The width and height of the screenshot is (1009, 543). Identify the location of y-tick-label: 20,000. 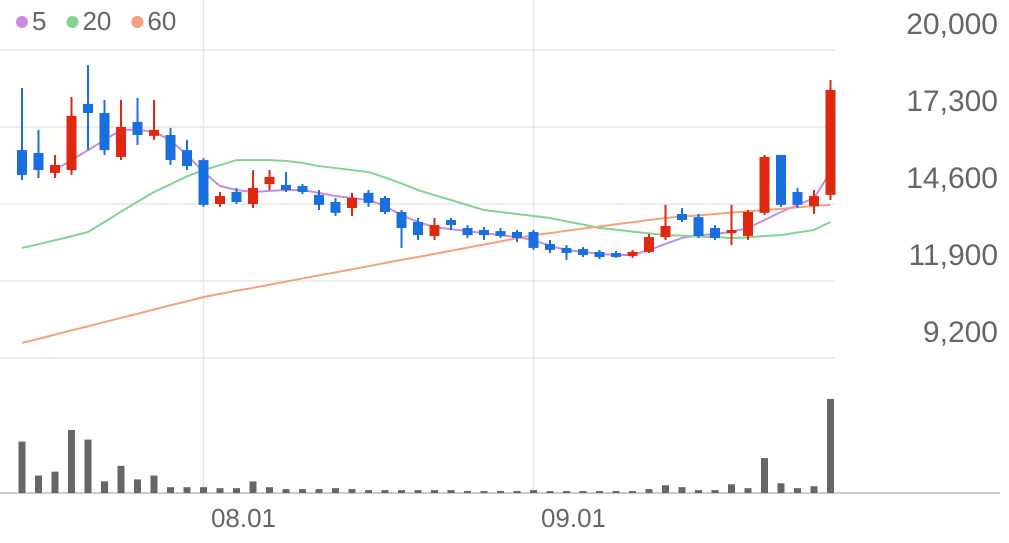
(952, 24).